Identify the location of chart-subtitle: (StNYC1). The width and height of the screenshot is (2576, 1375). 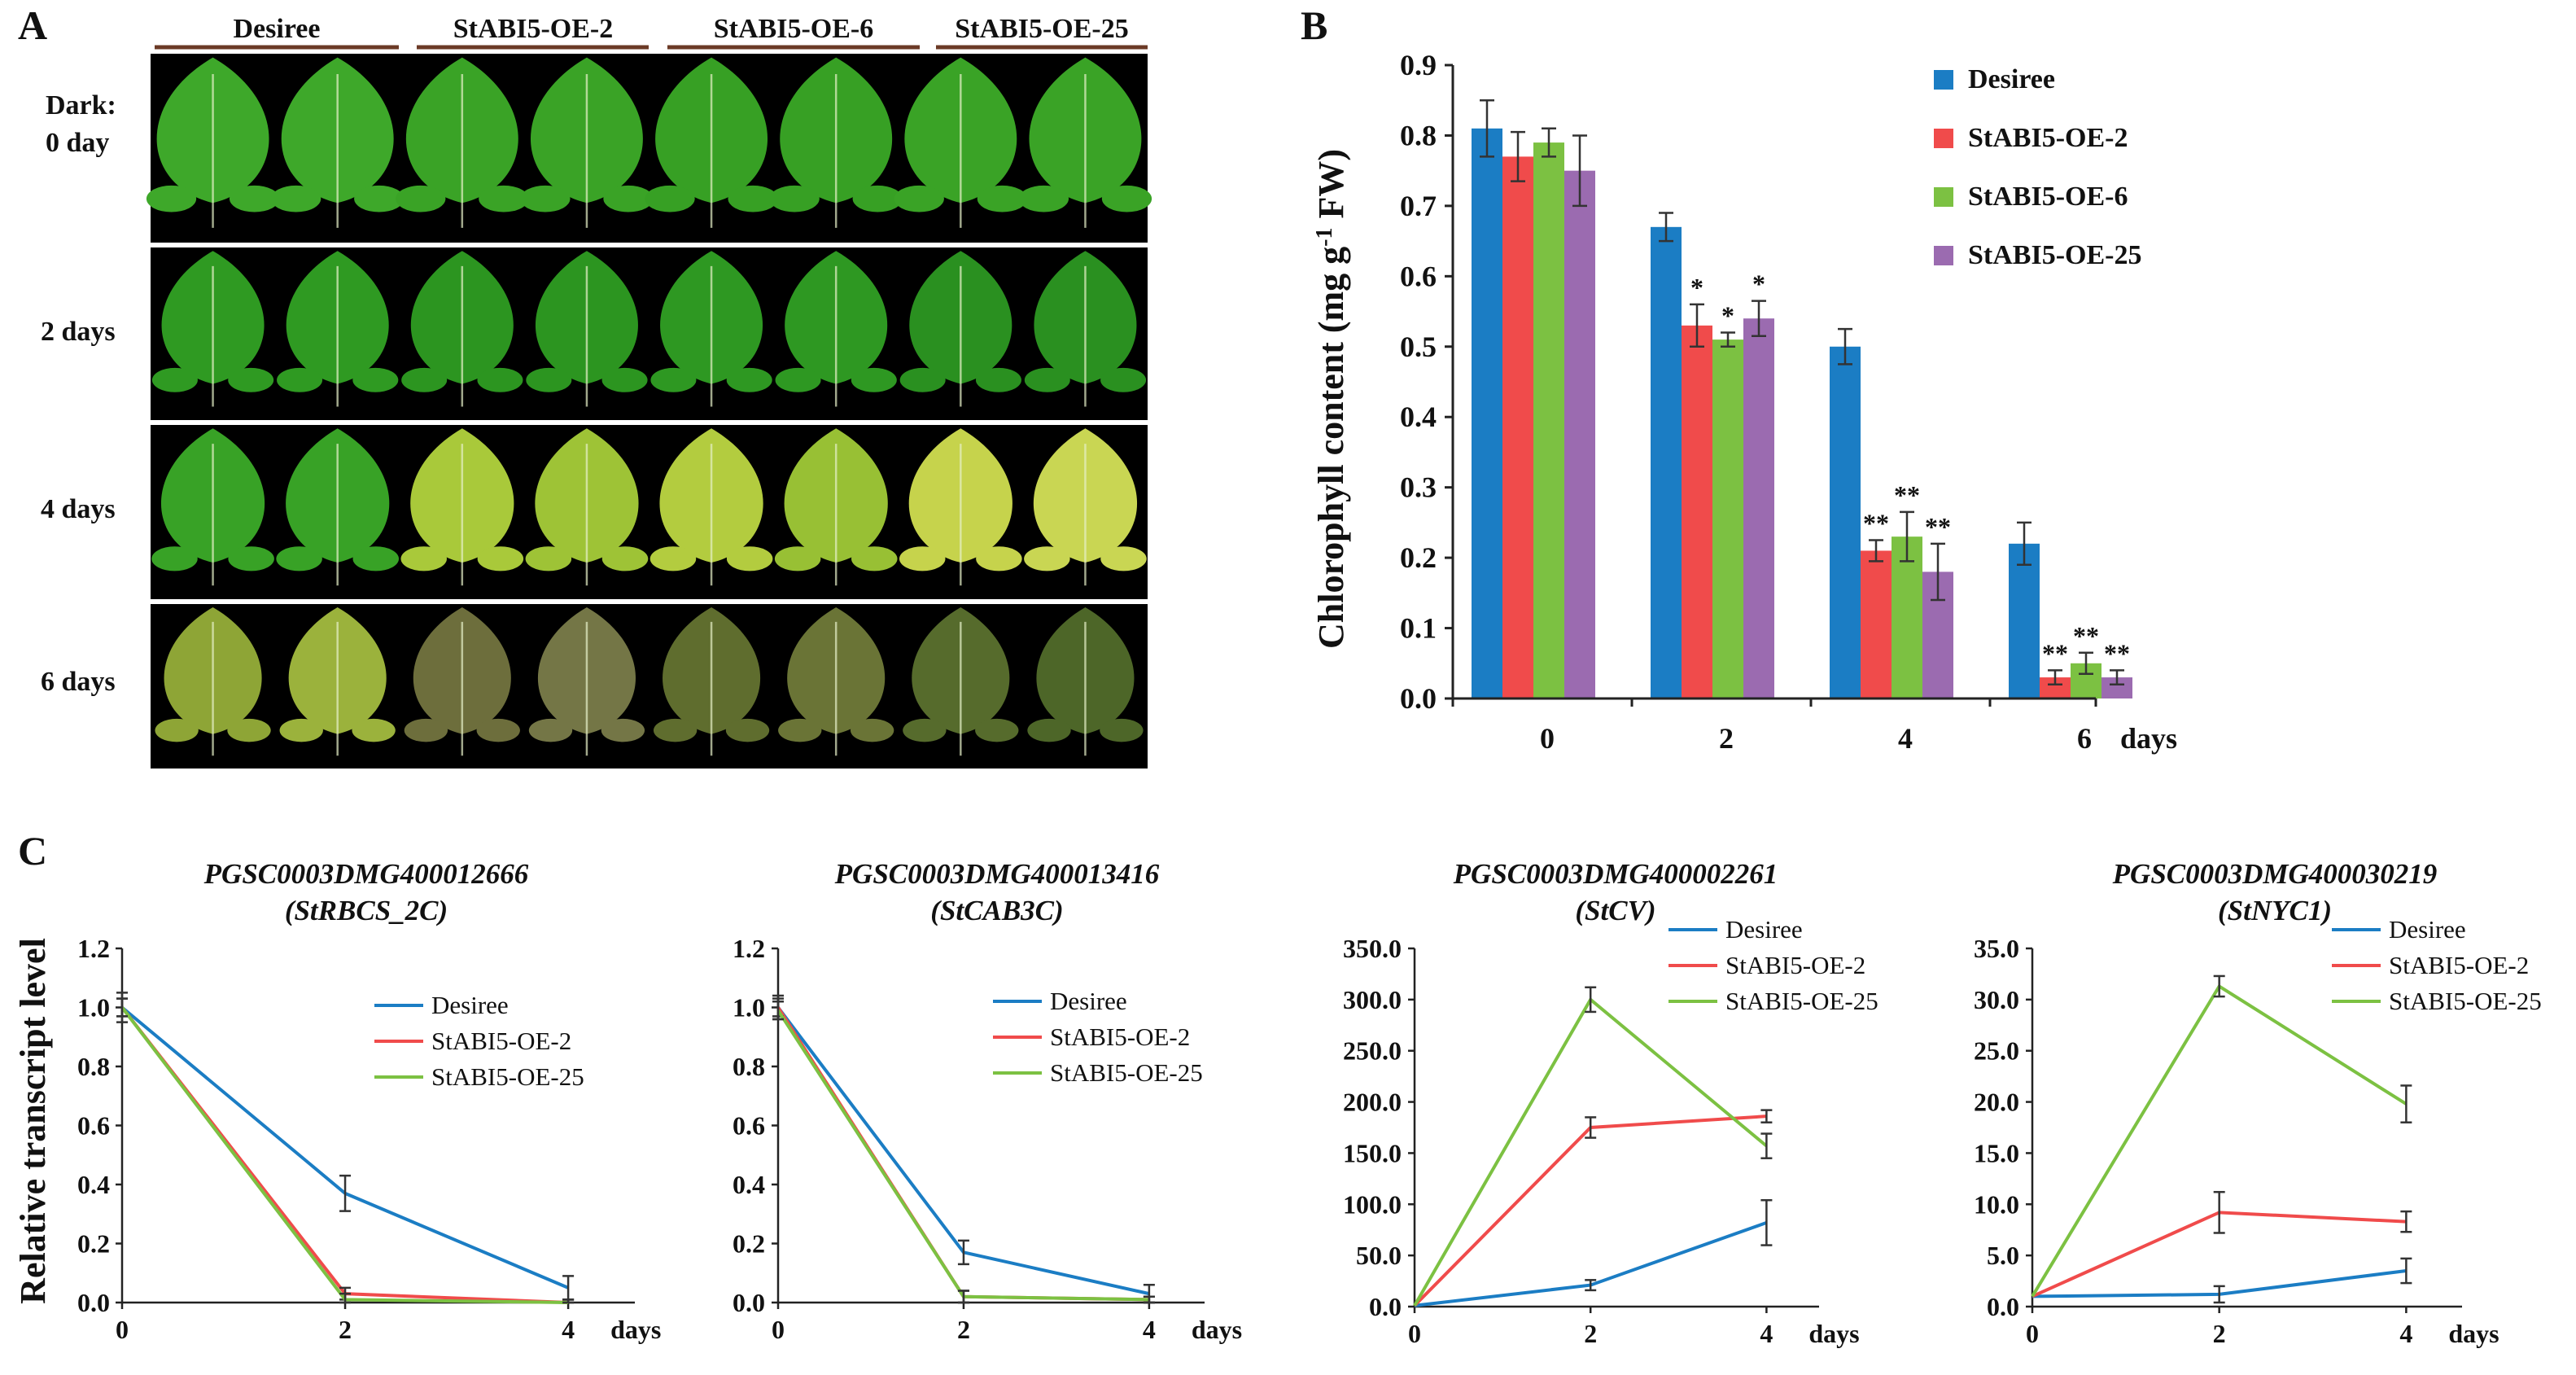
(2275, 910).